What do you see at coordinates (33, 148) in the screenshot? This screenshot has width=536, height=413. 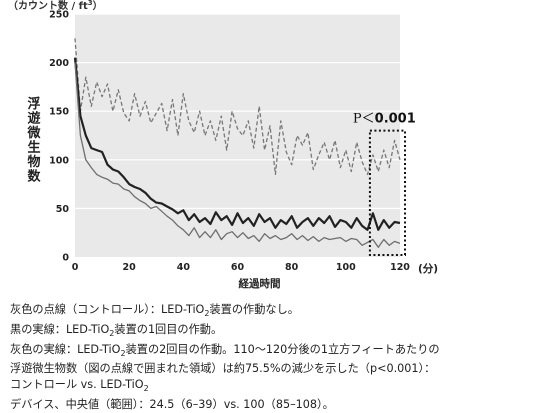 I see `y-axis-label-char: 生` at bounding box center [33, 148].